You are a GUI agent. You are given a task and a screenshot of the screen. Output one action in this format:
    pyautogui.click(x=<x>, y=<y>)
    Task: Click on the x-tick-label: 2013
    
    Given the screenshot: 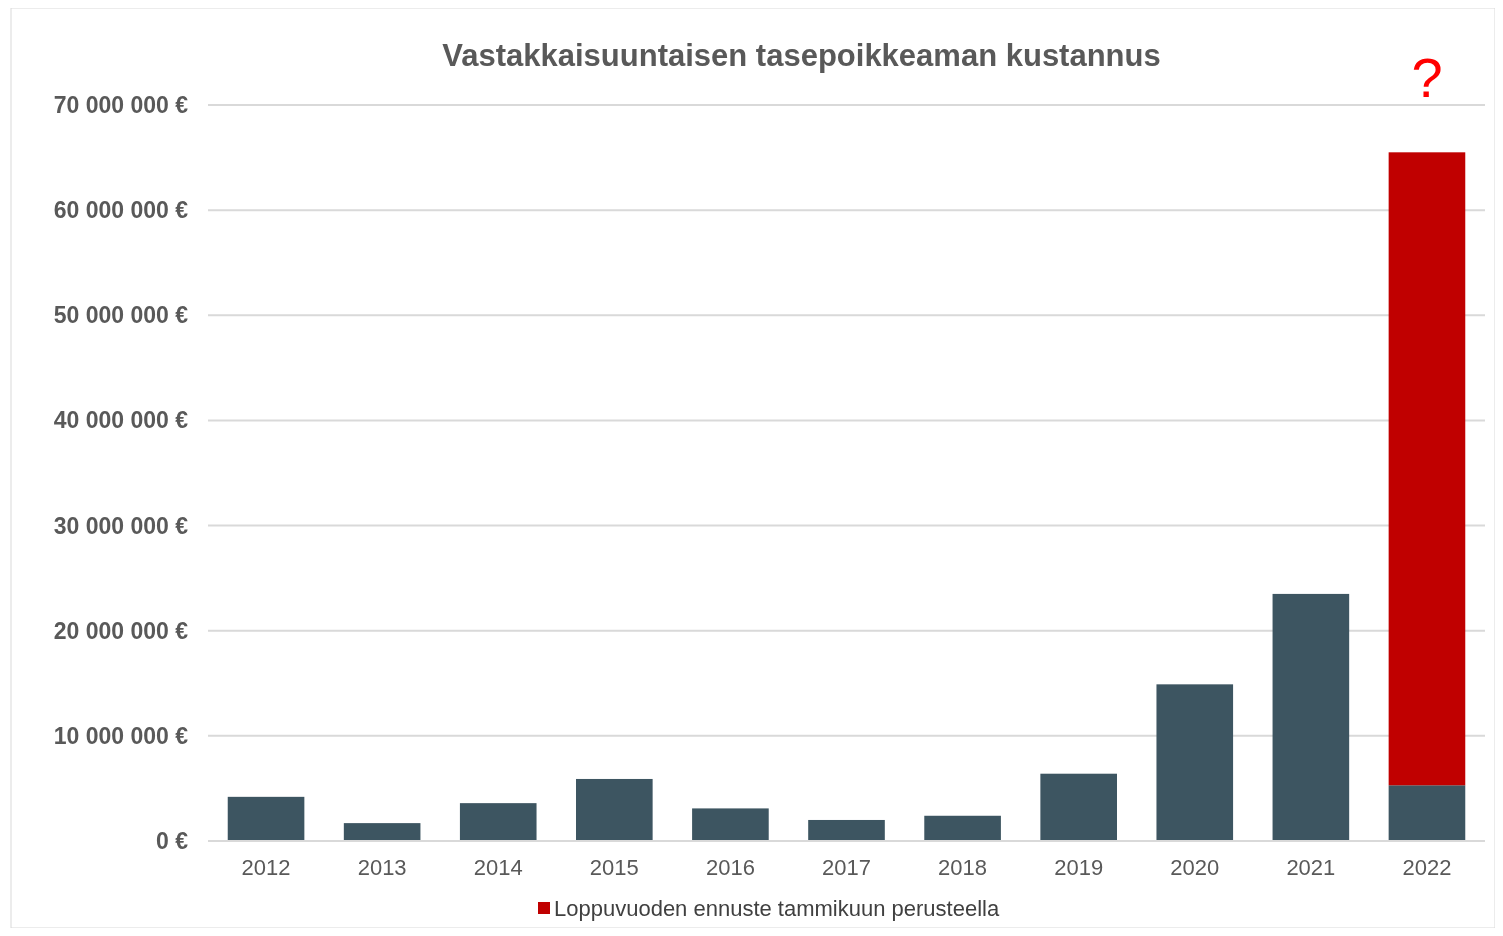 What is the action you would take?
    pyautogui.click(x=382, y=867)
    